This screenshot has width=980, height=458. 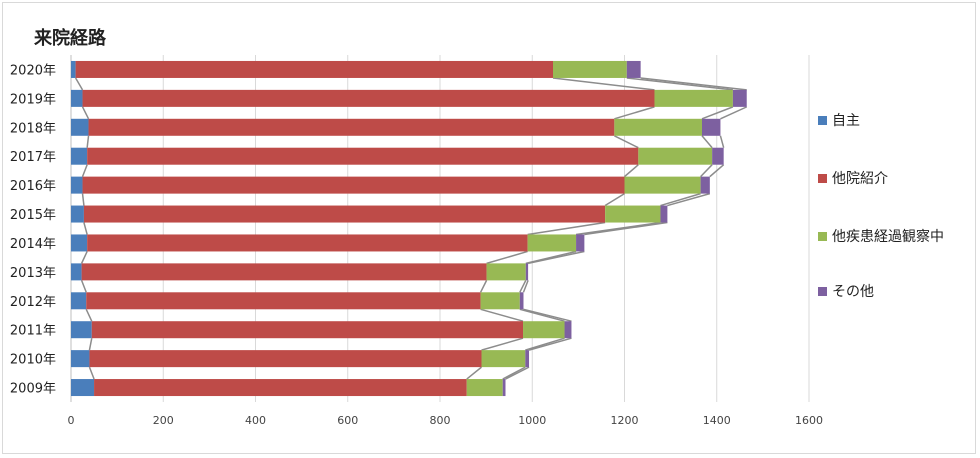 What do you see at coordinates (893, 292) in the screenshot?
I see `legend-item-other: その他` at bounding box center [893, 292].